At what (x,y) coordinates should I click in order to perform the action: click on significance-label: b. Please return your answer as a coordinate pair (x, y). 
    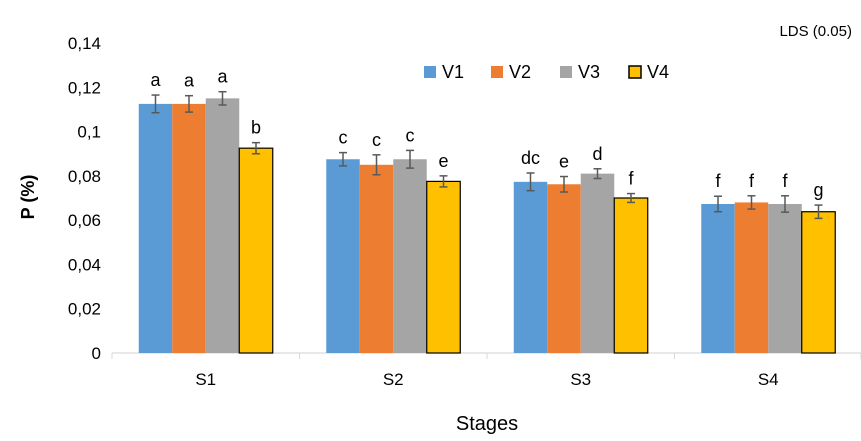
    Looking at the image, I should click on (256, 128).